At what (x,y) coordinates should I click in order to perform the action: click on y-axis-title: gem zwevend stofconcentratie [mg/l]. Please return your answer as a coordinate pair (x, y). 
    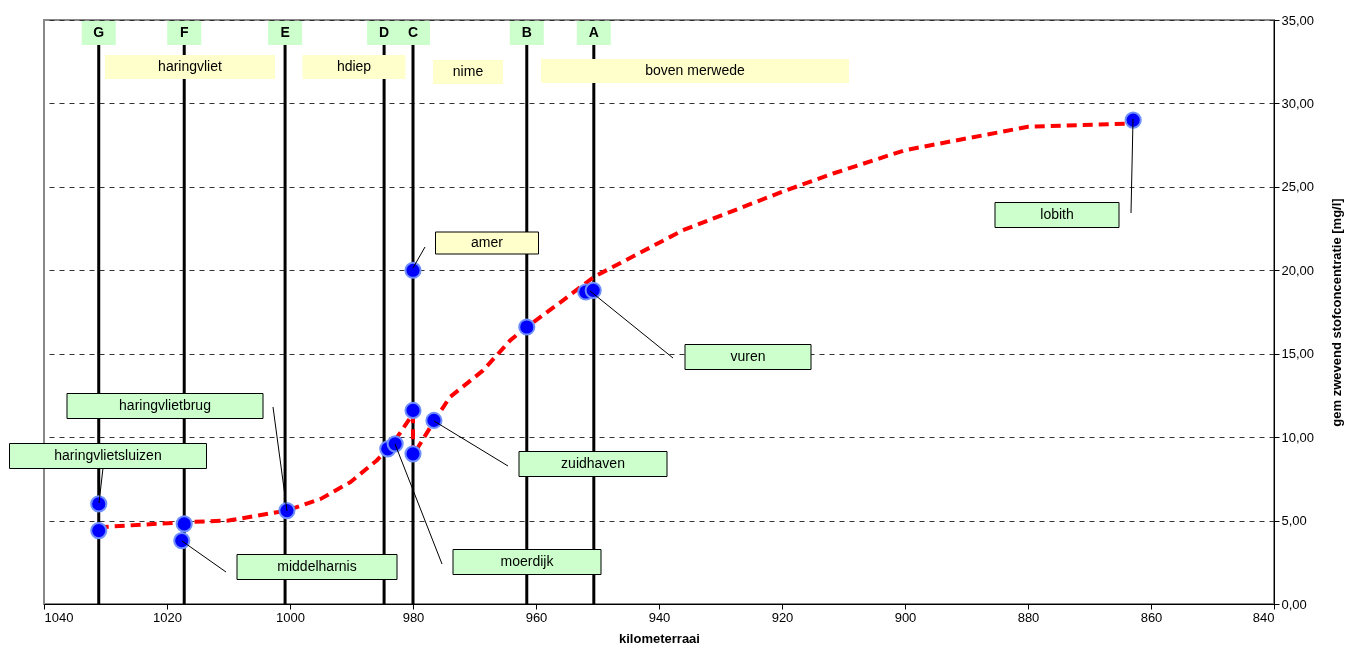
    Looking at the image, I should click on (1337, 312).